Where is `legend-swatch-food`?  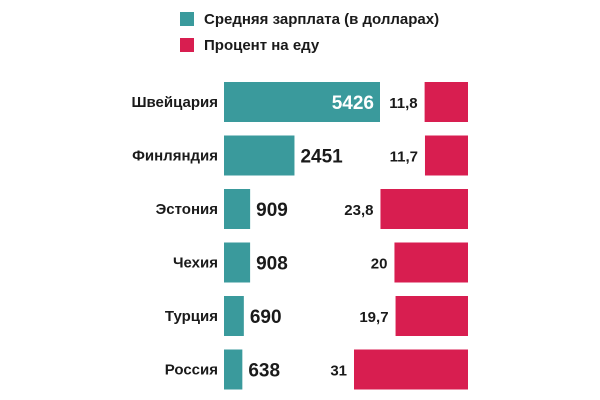
legend-swatch-food is located at coordinates (187, 45).